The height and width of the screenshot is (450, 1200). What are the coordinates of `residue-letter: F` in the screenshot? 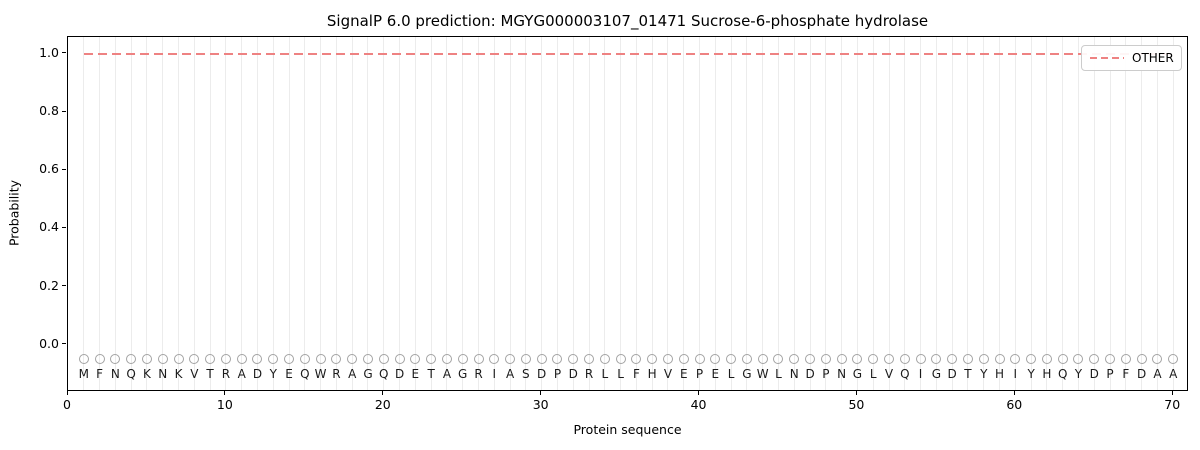 It's located at (100, 373).